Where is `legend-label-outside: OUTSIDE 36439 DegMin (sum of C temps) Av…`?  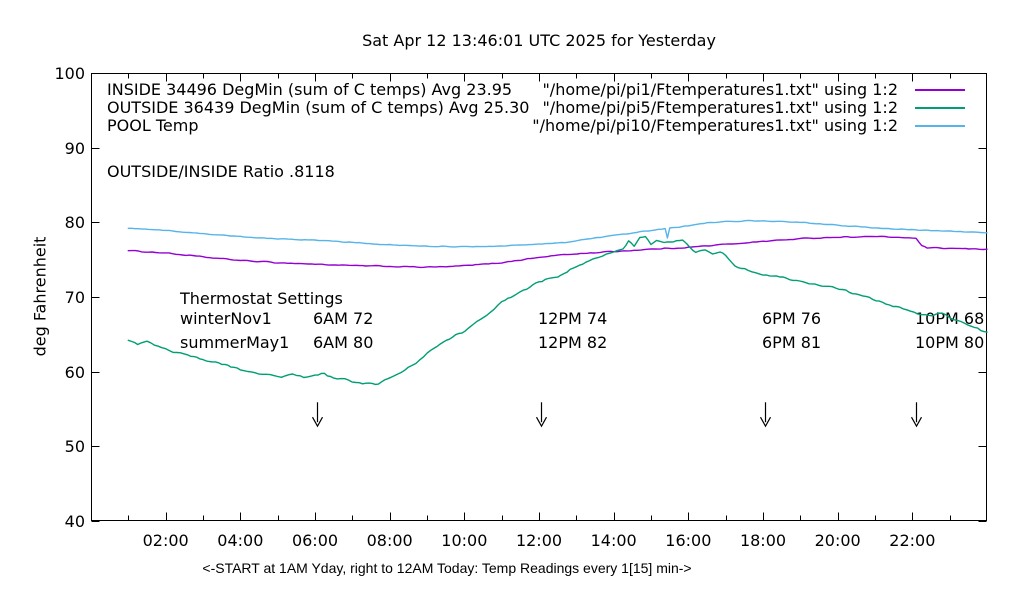 legend-label-outside: OUTSIDE 36439 DegMin (sum of C temps) Av… is located at coordinates (318, 107).